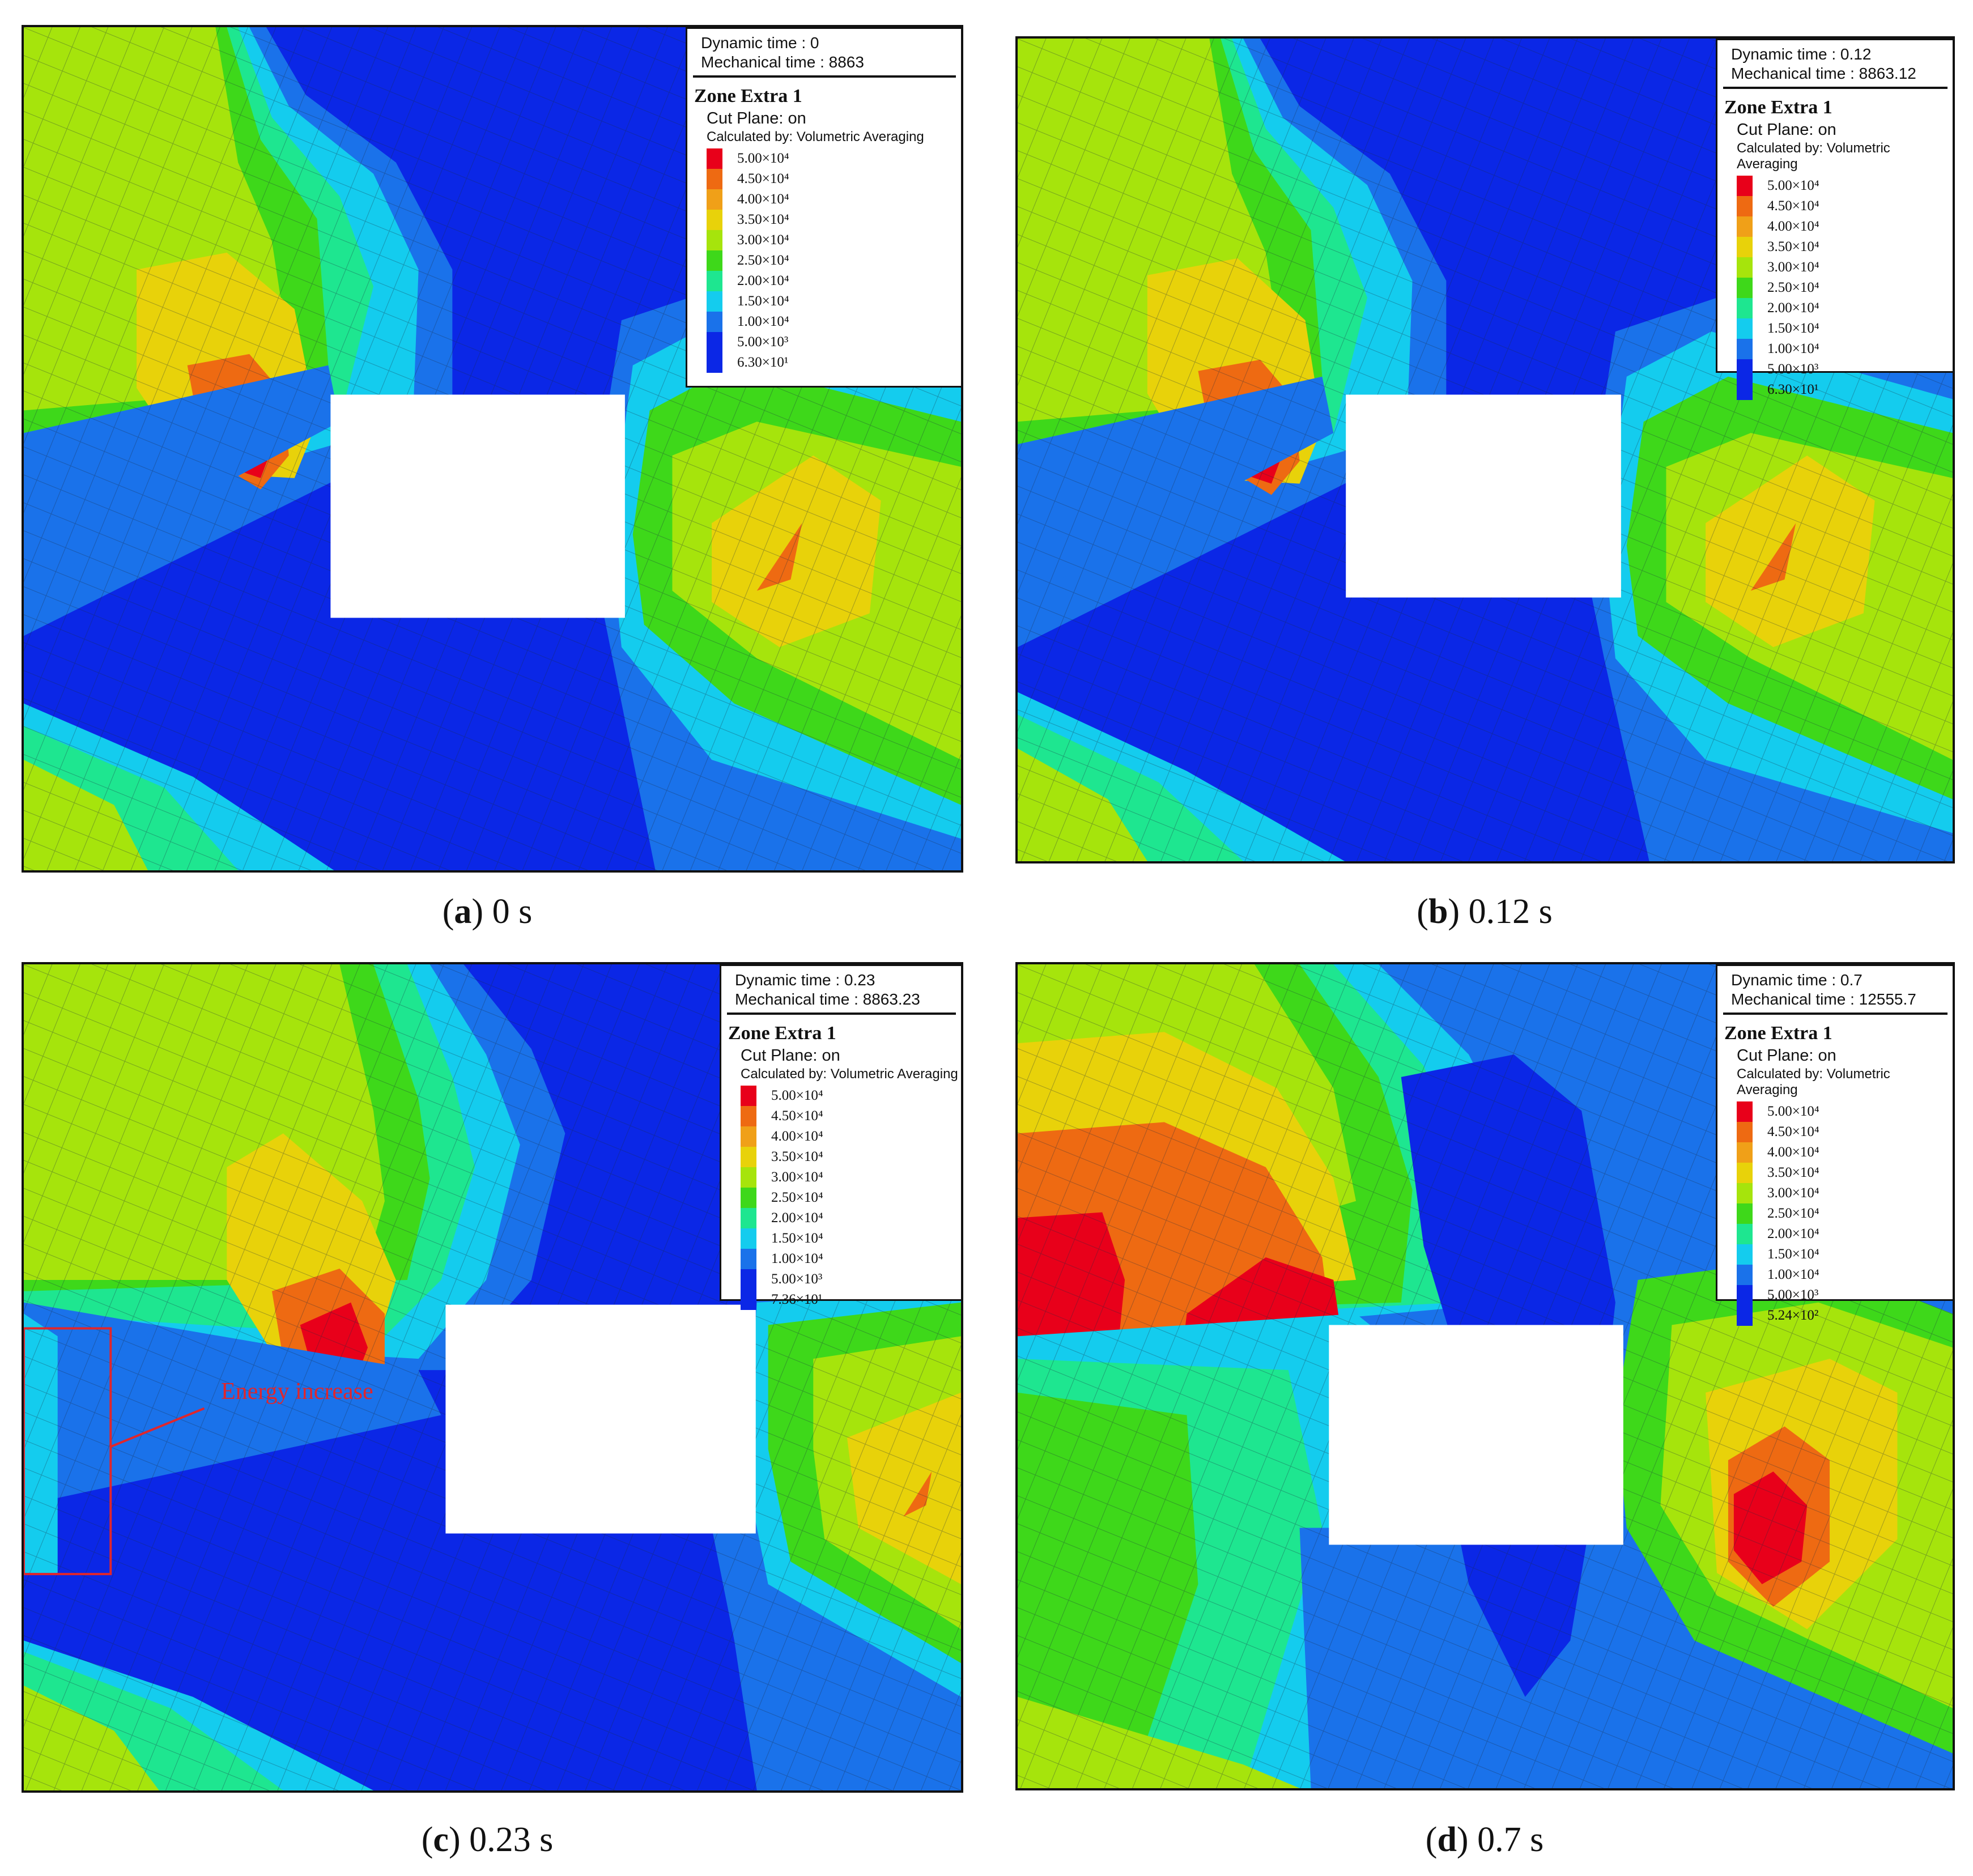 The height and width of the screenshot is (1876, 1973). I want to click on legend-level-label: 7.36×10¹, so click(797, 1299).